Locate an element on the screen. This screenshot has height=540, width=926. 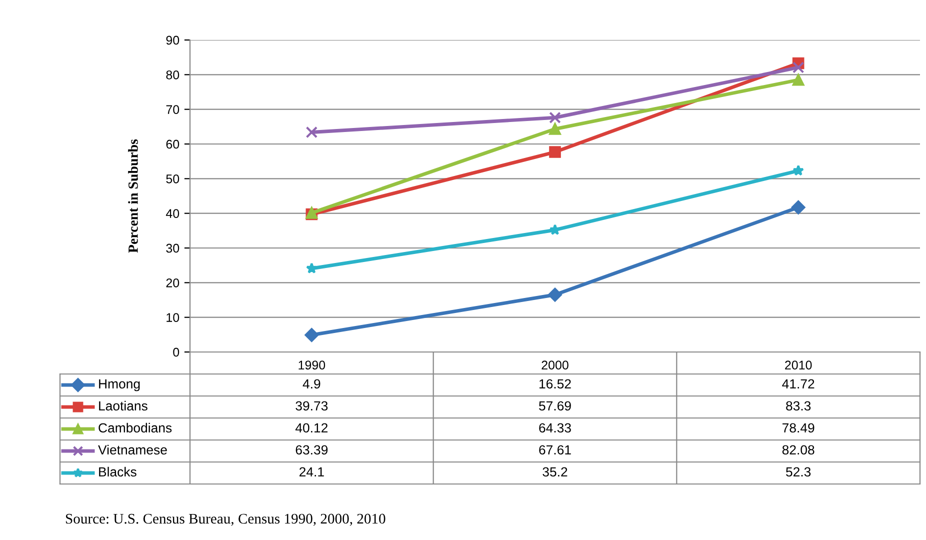
legend-label: Cambodians is located at coordinates (135, 427).